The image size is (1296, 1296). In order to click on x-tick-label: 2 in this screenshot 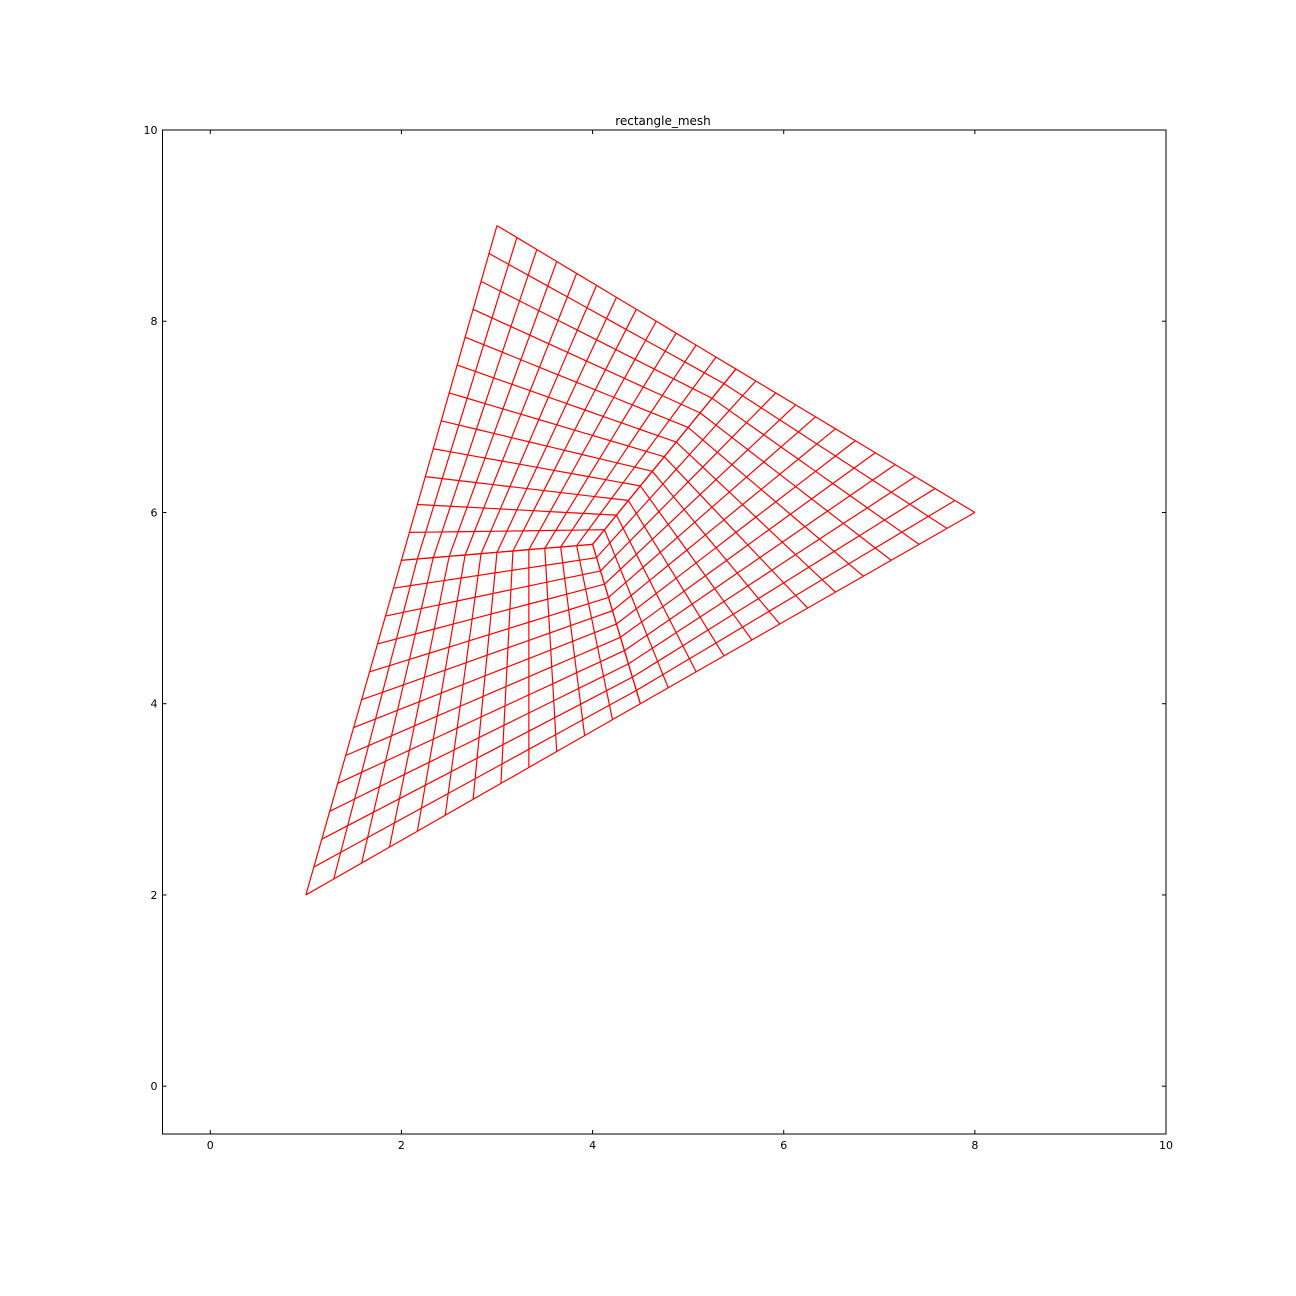, I will do `click(401, 1145)`.